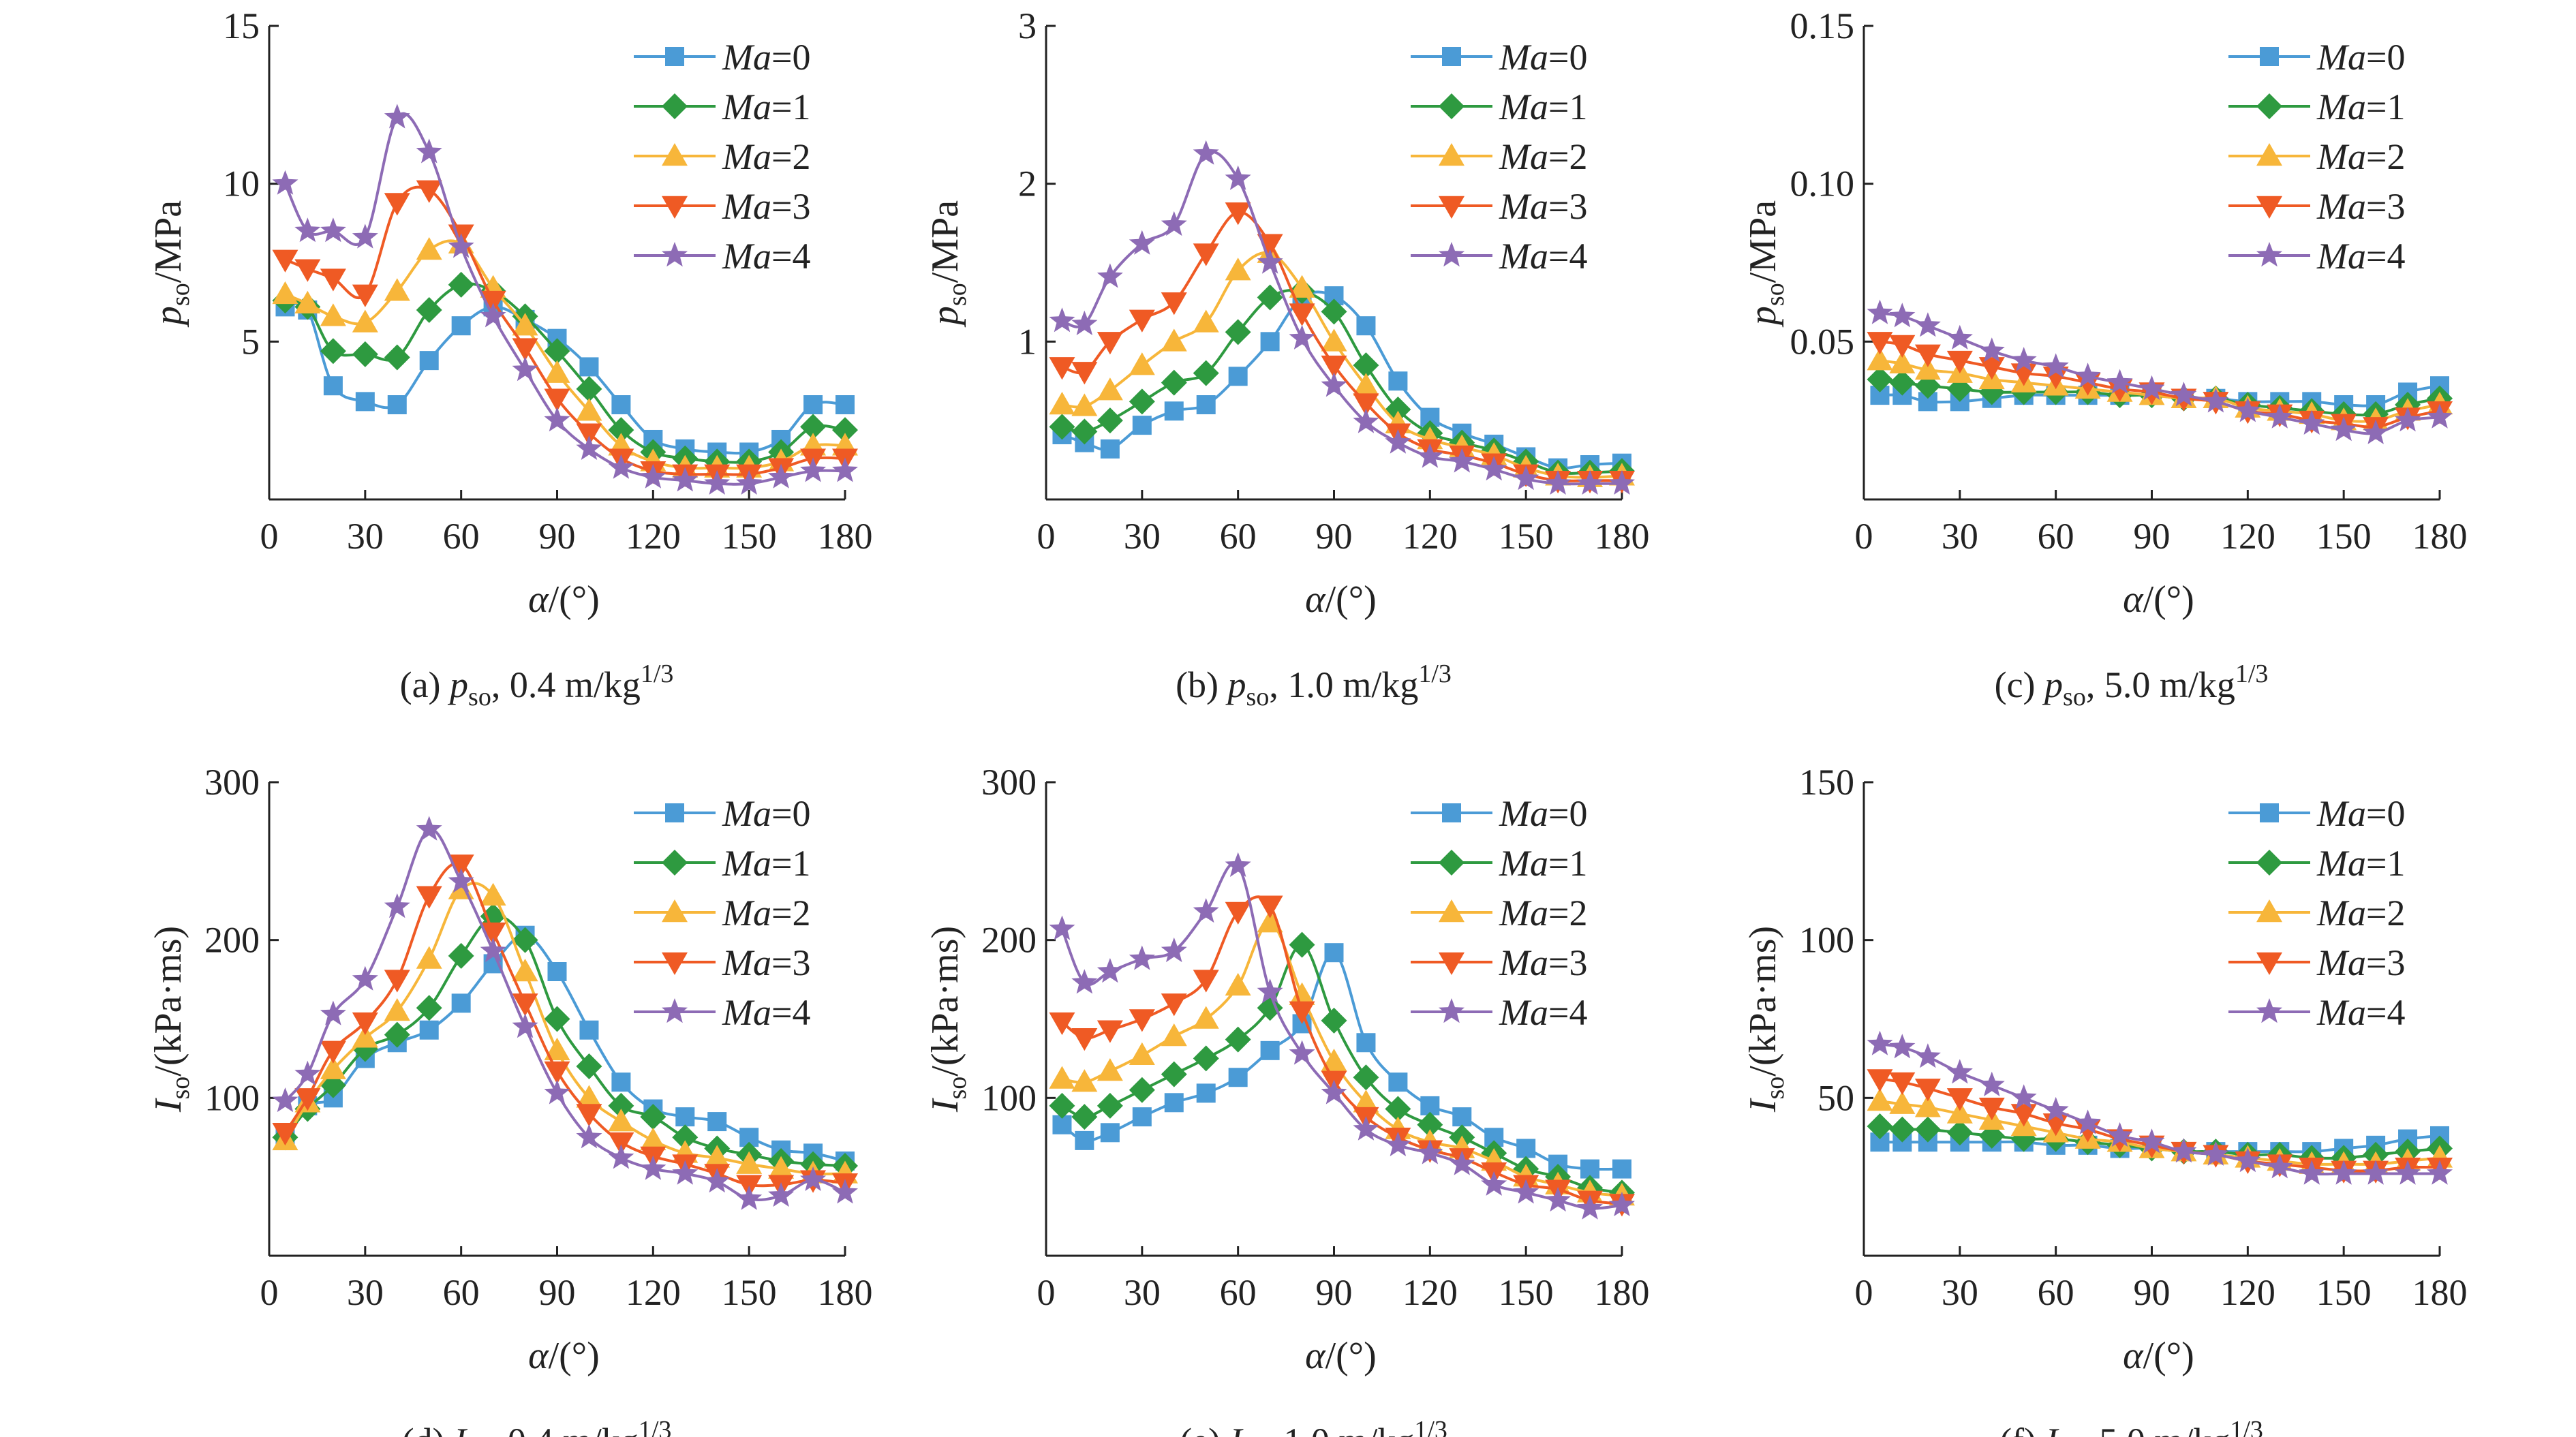  Describe the element at coordinates (766, 963) in the screenshot. I see `legend-label: Ma=3` at that location.